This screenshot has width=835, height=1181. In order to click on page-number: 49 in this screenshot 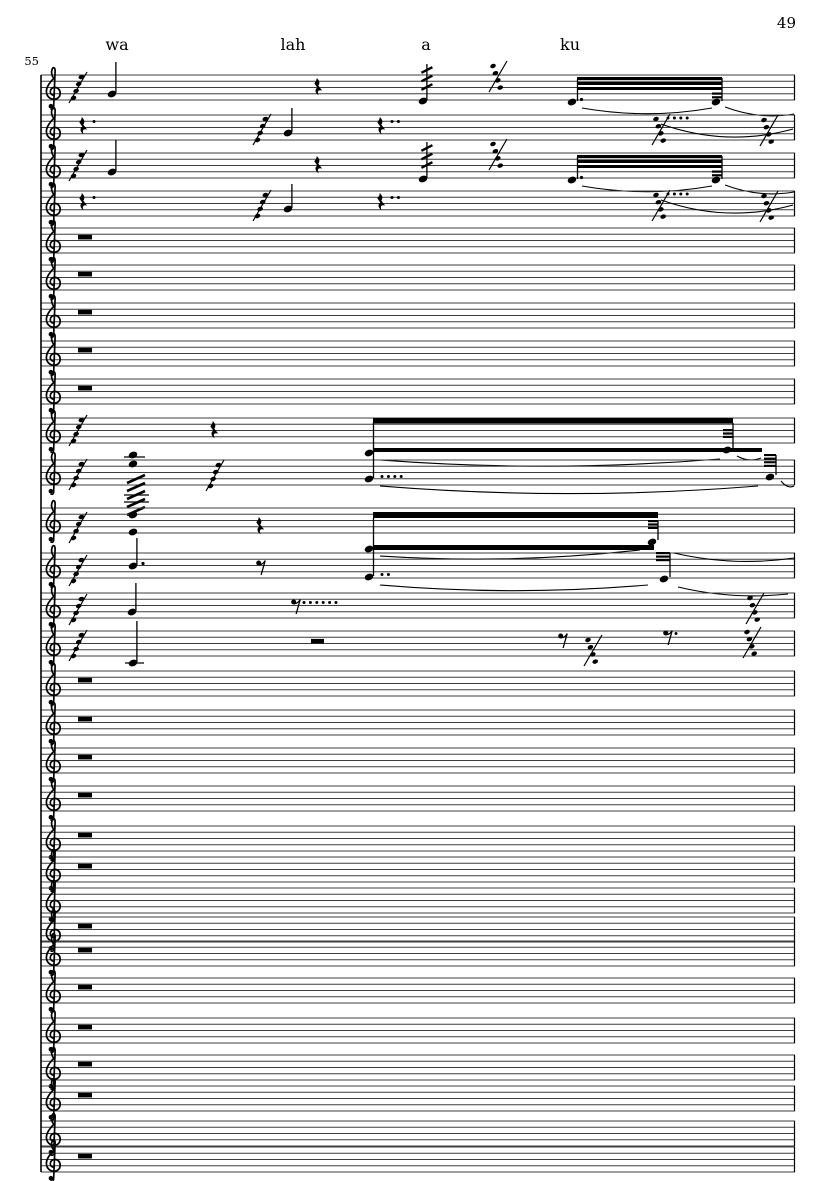, I will do `click(786, 23)`.